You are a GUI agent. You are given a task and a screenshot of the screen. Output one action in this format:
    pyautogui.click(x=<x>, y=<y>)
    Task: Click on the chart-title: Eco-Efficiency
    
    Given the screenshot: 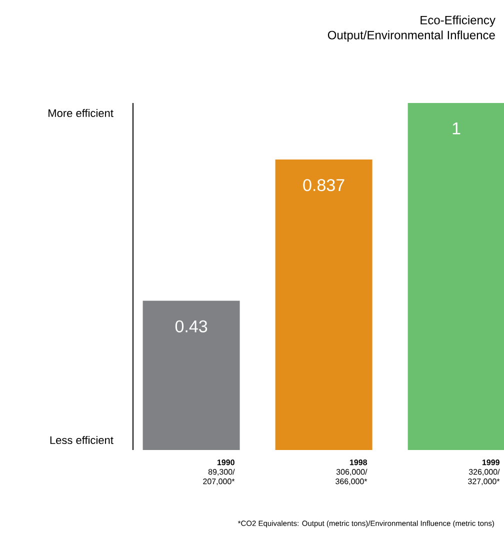 What is the action you would take?
    pyautogui.click(x=458, y=21)
    